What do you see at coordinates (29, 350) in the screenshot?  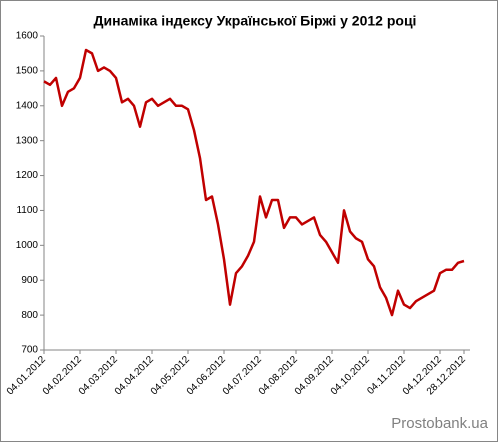 I see `y-tick-label: 700` at bounding box center [29, 350].